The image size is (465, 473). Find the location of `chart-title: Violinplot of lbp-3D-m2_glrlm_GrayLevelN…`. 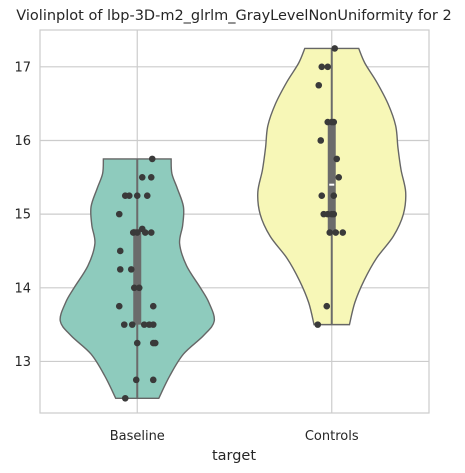

chart-title: Violinplot of lbp-3D-m2_glrlm_GrayLevelN… is located at coordinates (233, 16).